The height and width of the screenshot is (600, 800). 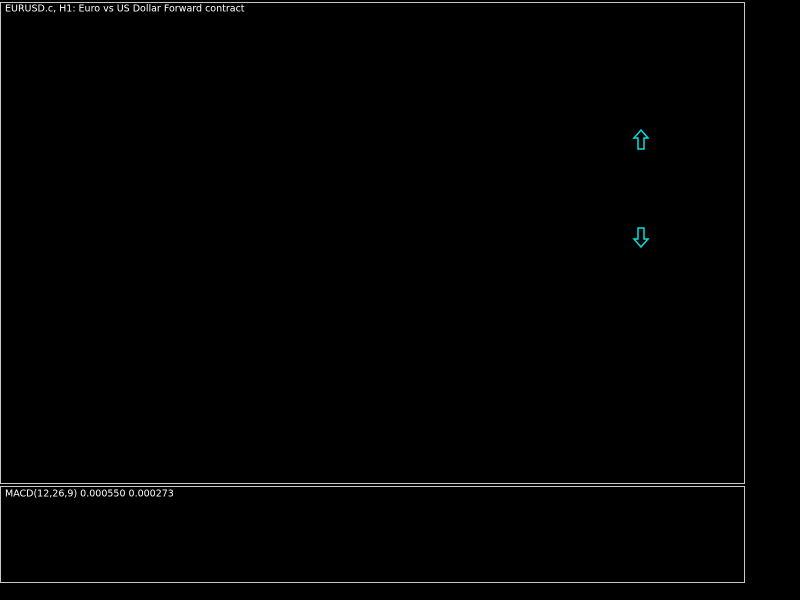 I want to click on macd-label: MACD(12,26,9) 0.000550 0.000273, so click(x=89, y=494).